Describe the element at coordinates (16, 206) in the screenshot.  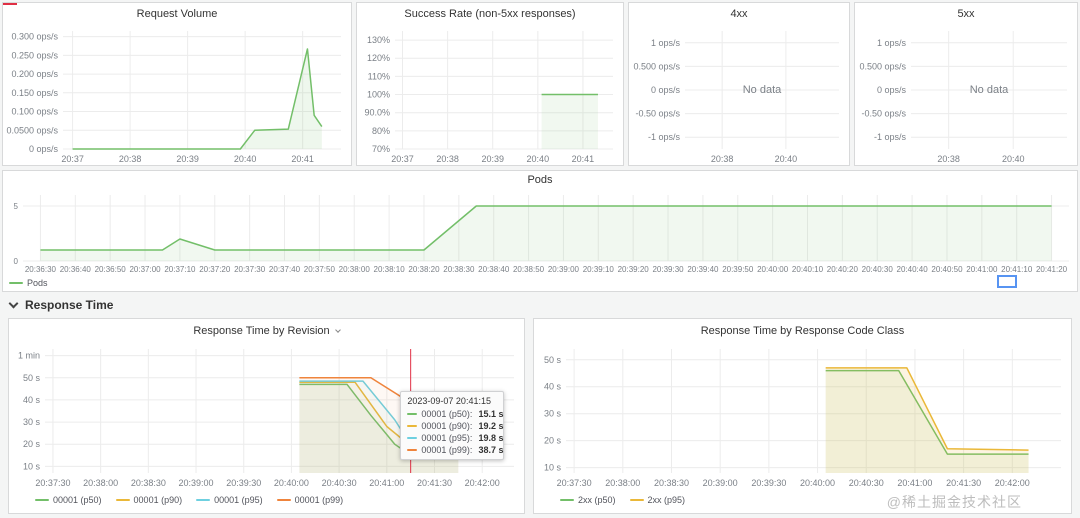
I see `svg-text: 5` at that location.